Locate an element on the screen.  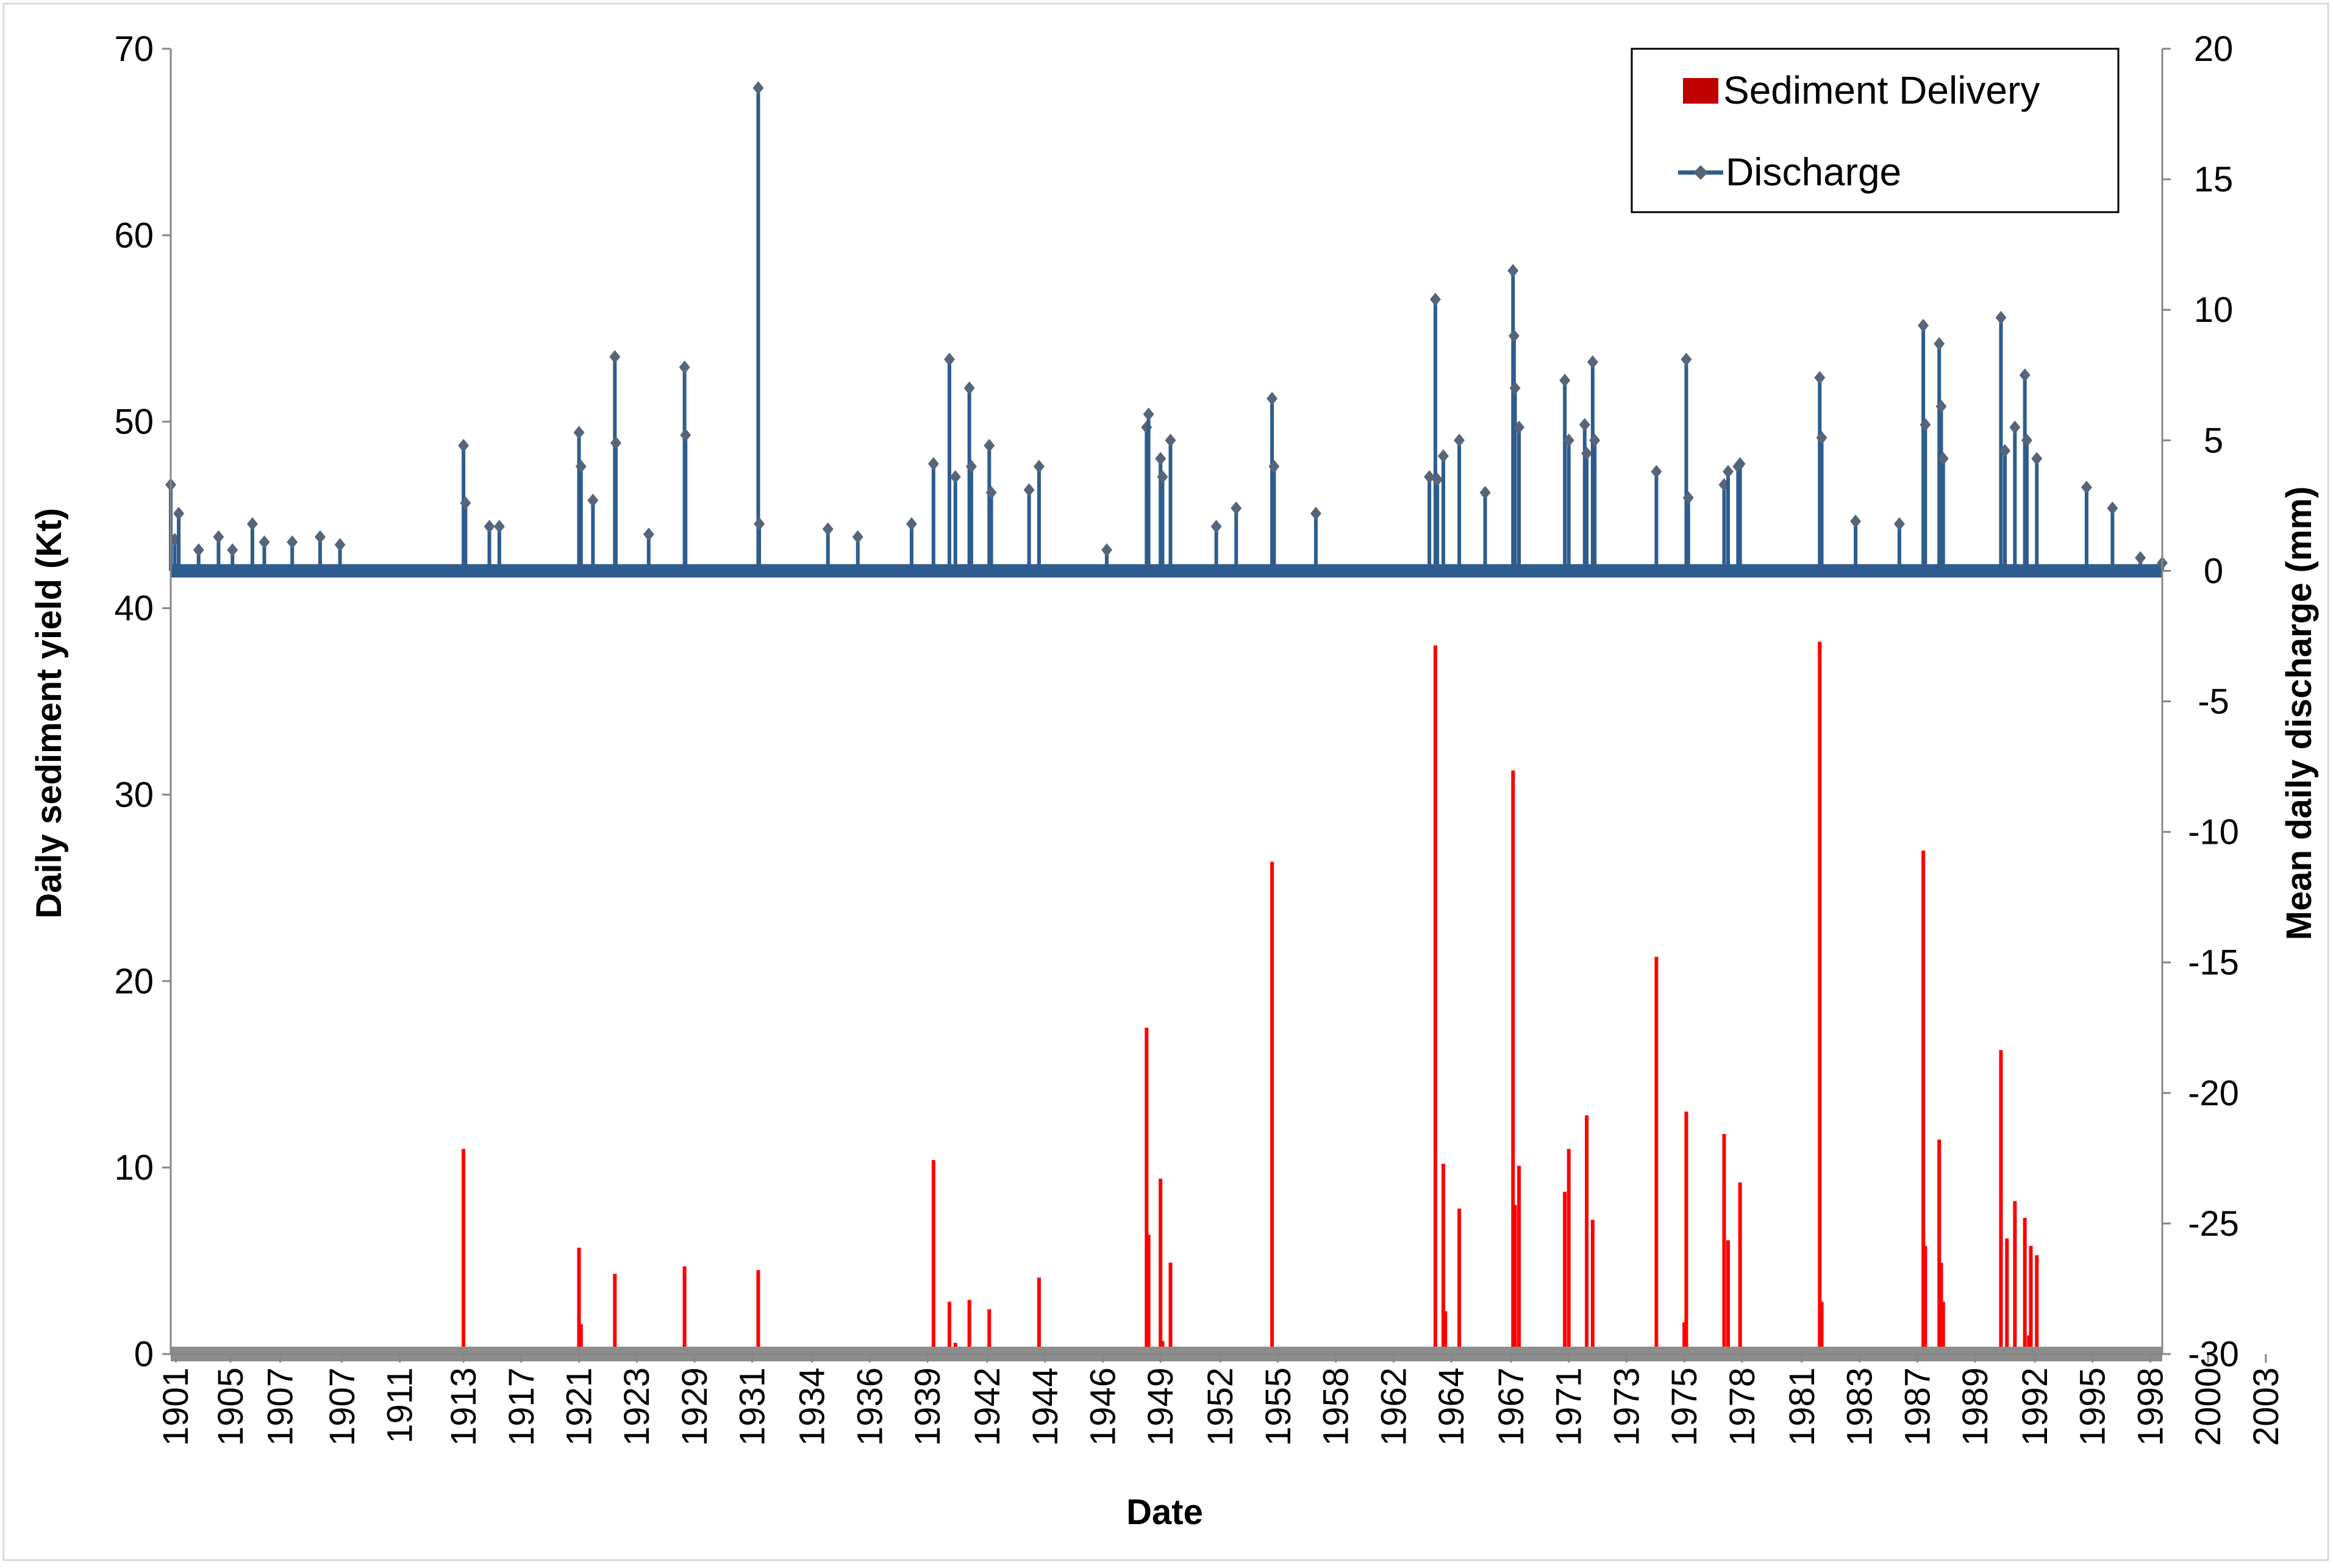
x-tick-label: 1917 is located at coordinates (521, 1407).